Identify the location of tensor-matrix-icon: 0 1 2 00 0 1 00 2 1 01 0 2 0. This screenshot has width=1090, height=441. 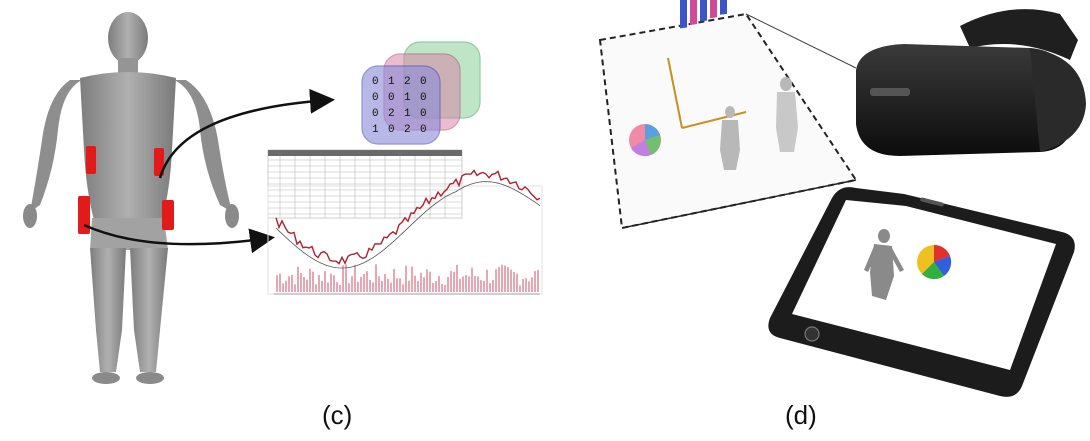
(421, 93).